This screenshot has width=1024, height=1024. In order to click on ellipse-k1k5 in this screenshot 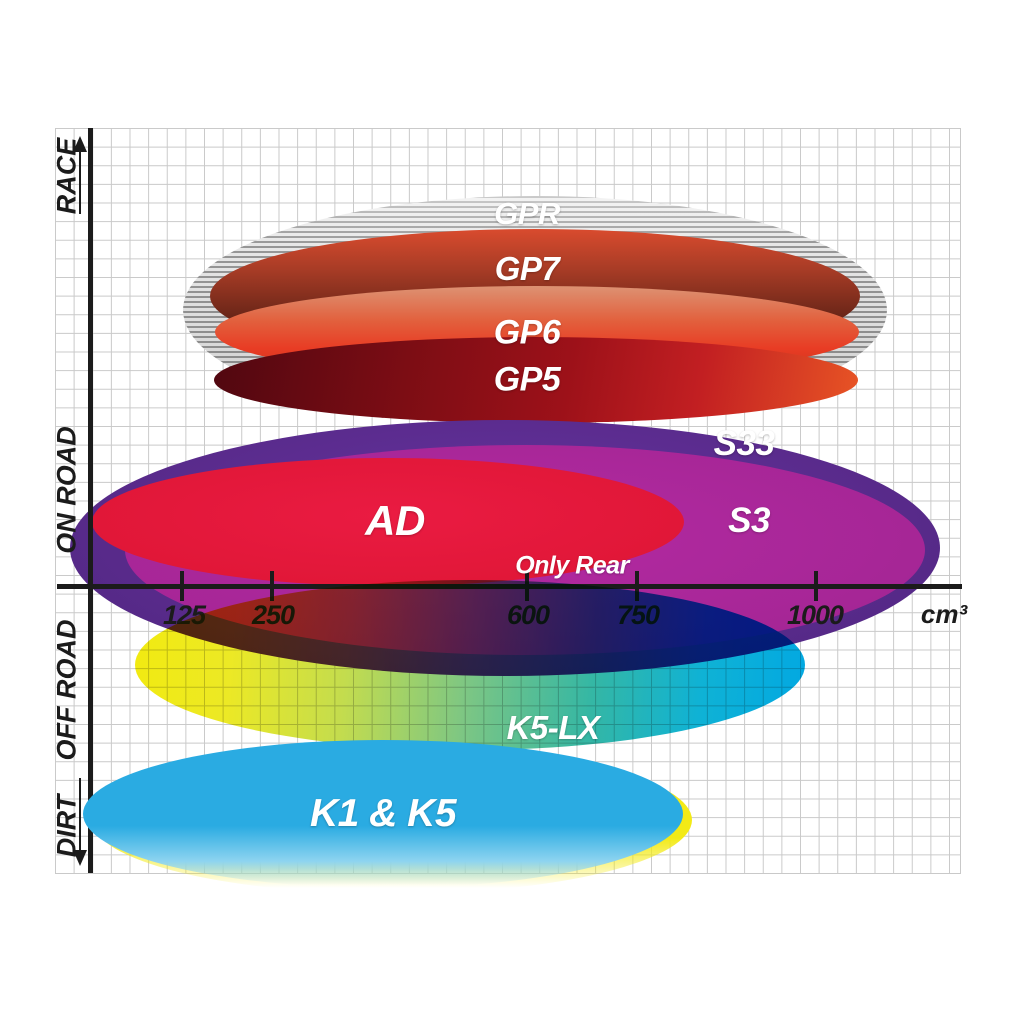, I will do `click(383, 814)`.